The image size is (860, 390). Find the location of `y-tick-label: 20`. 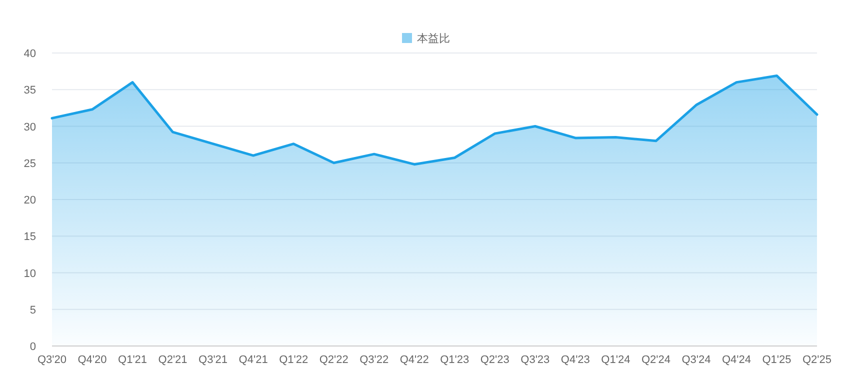

y-tick-label: 20 is located at coordinates (30, 200).